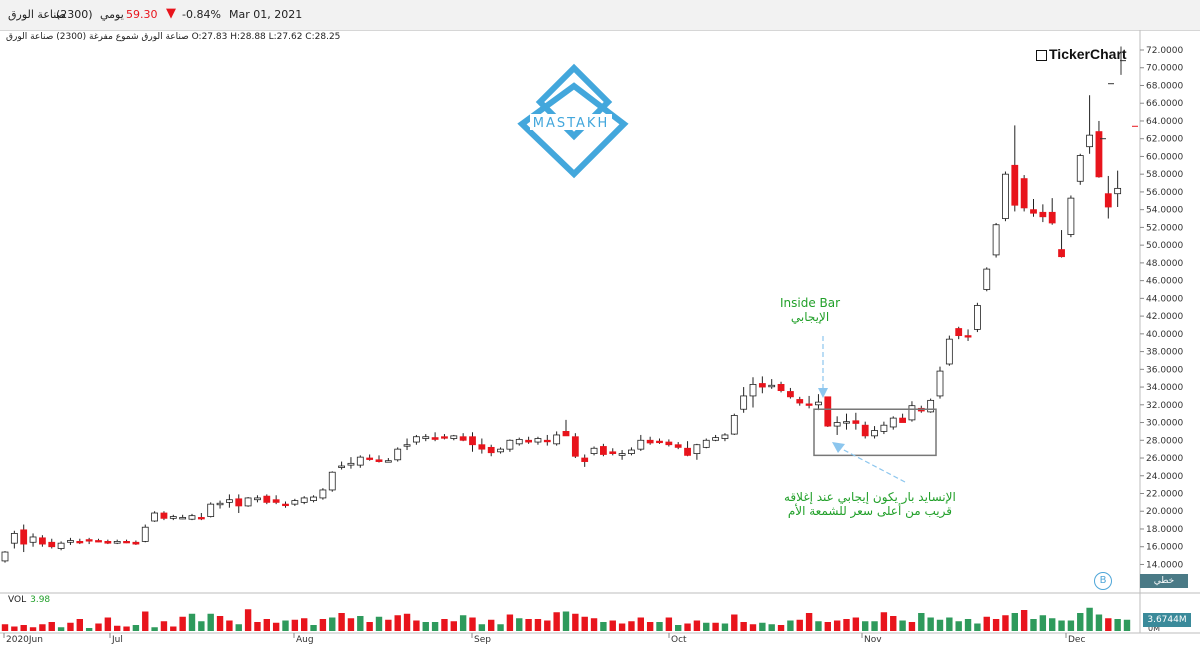  What do you see at coordinates (40, 600) in the screenshot?
I see `volume-value: 3.98` at bounding box center [40, 600].